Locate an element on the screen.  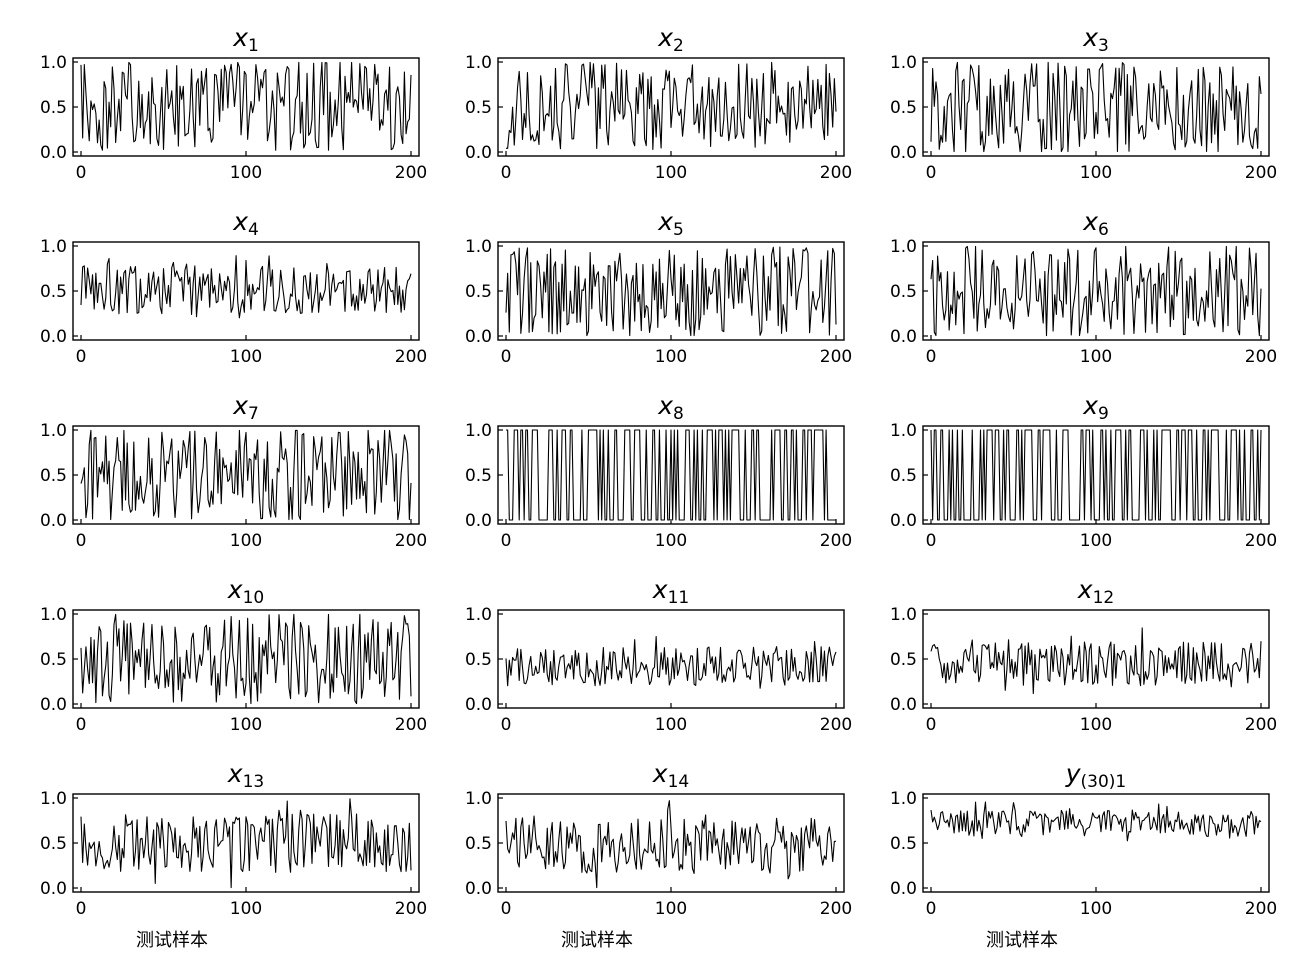
subplot-title: x13 is located at coordinates (245, 775).